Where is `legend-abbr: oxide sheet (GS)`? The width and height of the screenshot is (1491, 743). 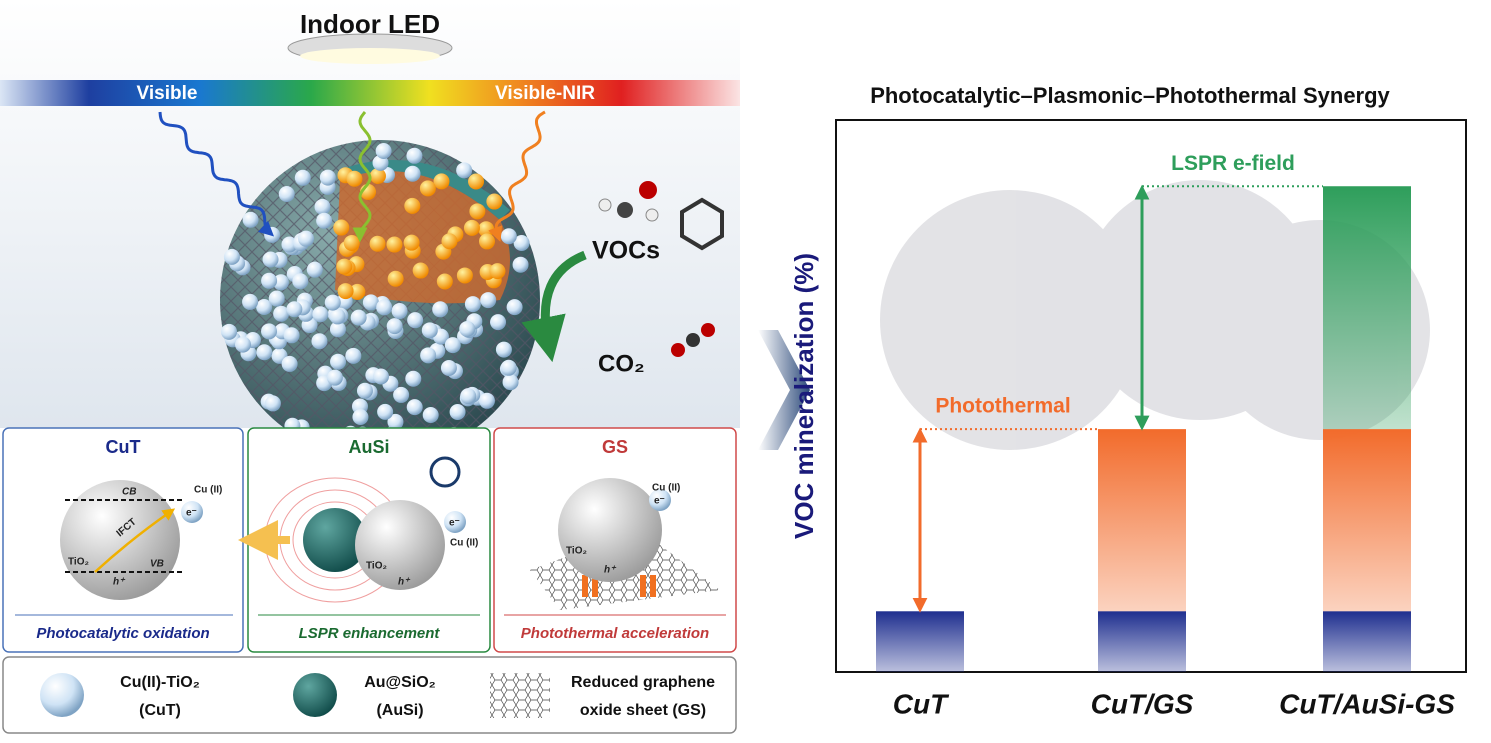 legend-abbr: oxide sheet (GS) is located at coordinates (643, 710).